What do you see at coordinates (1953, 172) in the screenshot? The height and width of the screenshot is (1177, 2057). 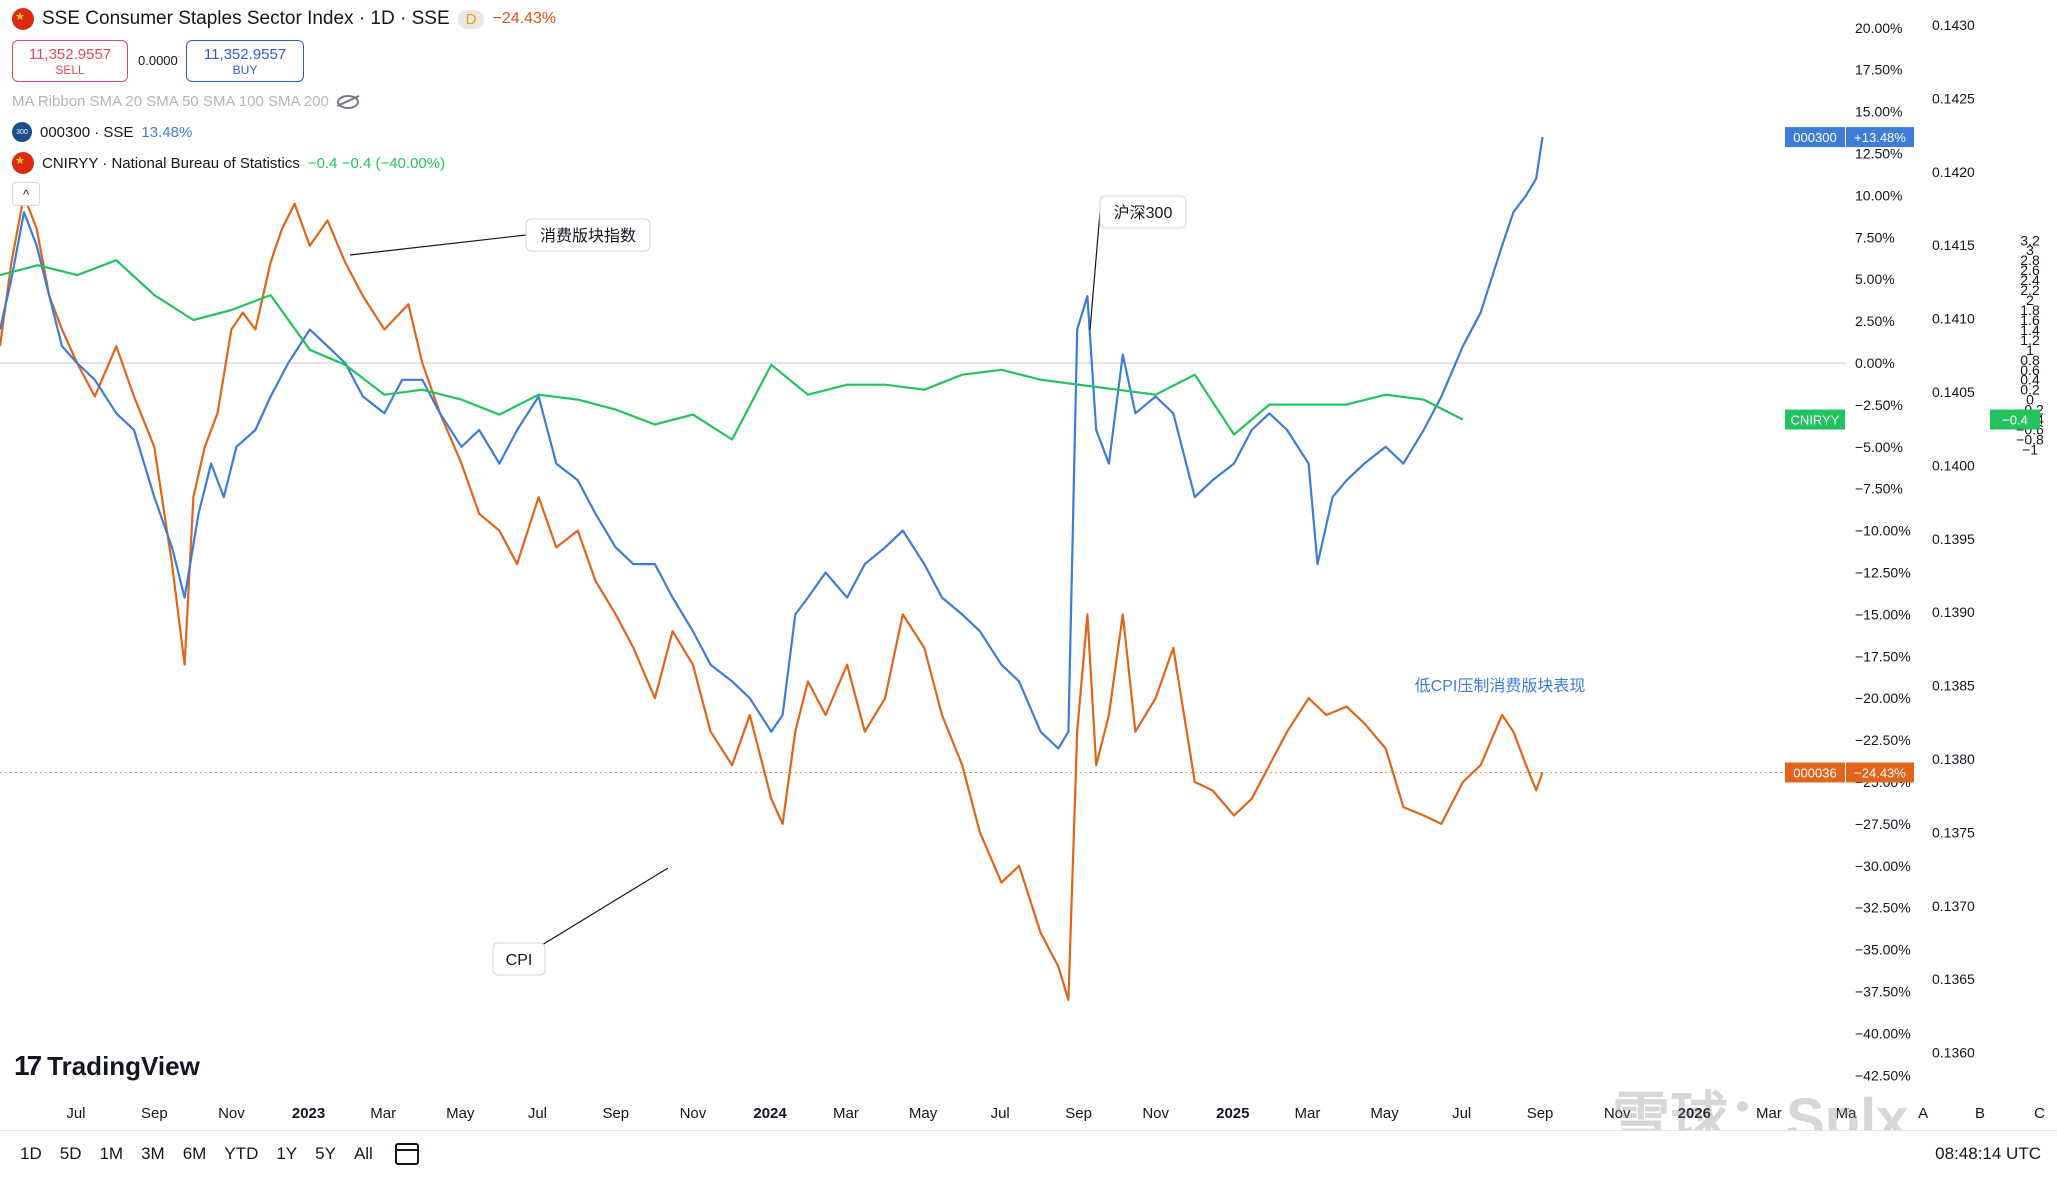 I see `middle-tick-label: 0.1420` at bounding box center [1953, 172].